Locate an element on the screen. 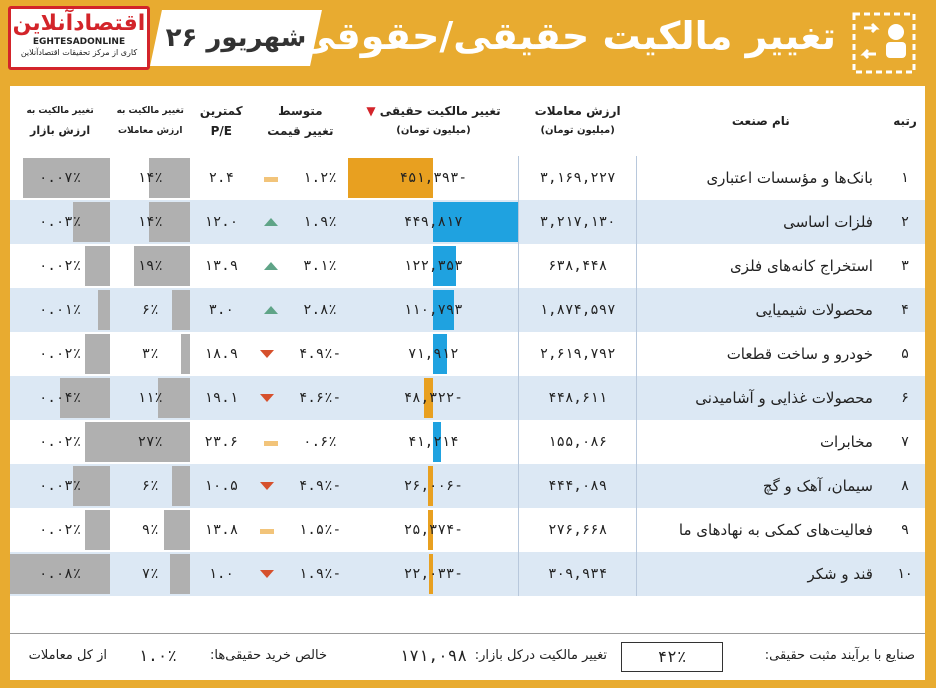 The image size is (936, 688). rank-cell: ۱۰ is located at coordinates (904, 574).